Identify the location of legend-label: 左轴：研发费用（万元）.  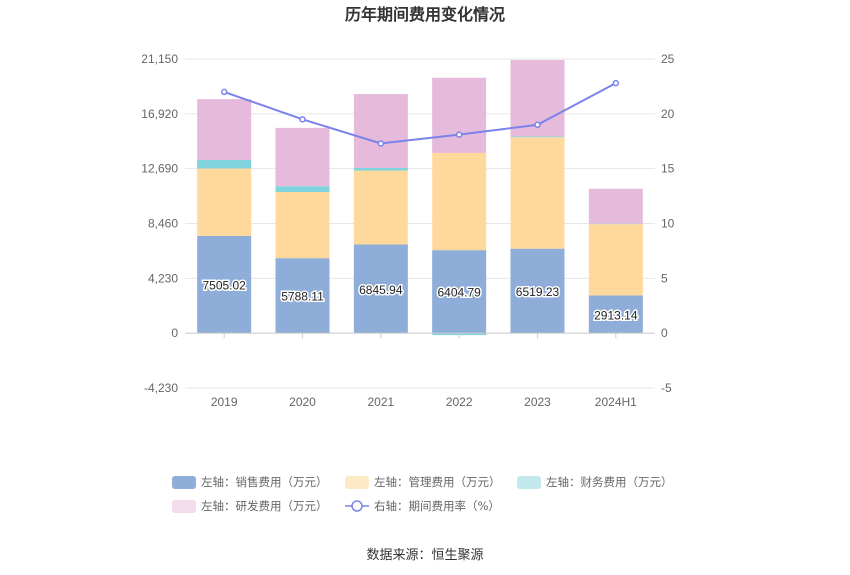
(264, 506).